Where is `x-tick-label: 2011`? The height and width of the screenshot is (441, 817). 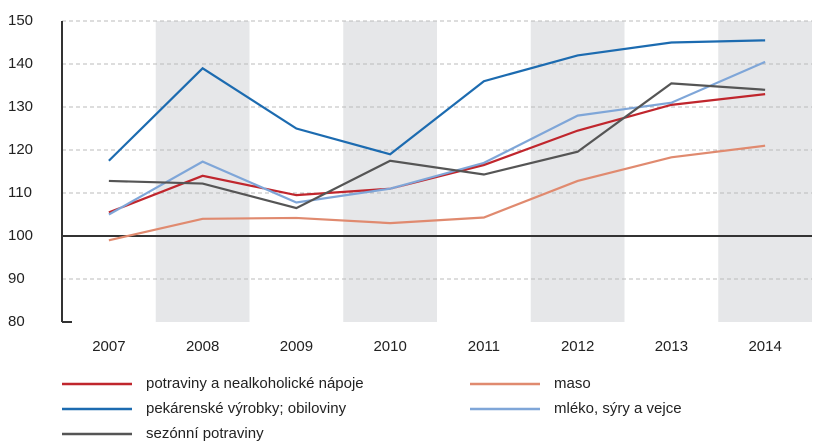 x-tick-label: 2011 is located at coordinates (484, 346).